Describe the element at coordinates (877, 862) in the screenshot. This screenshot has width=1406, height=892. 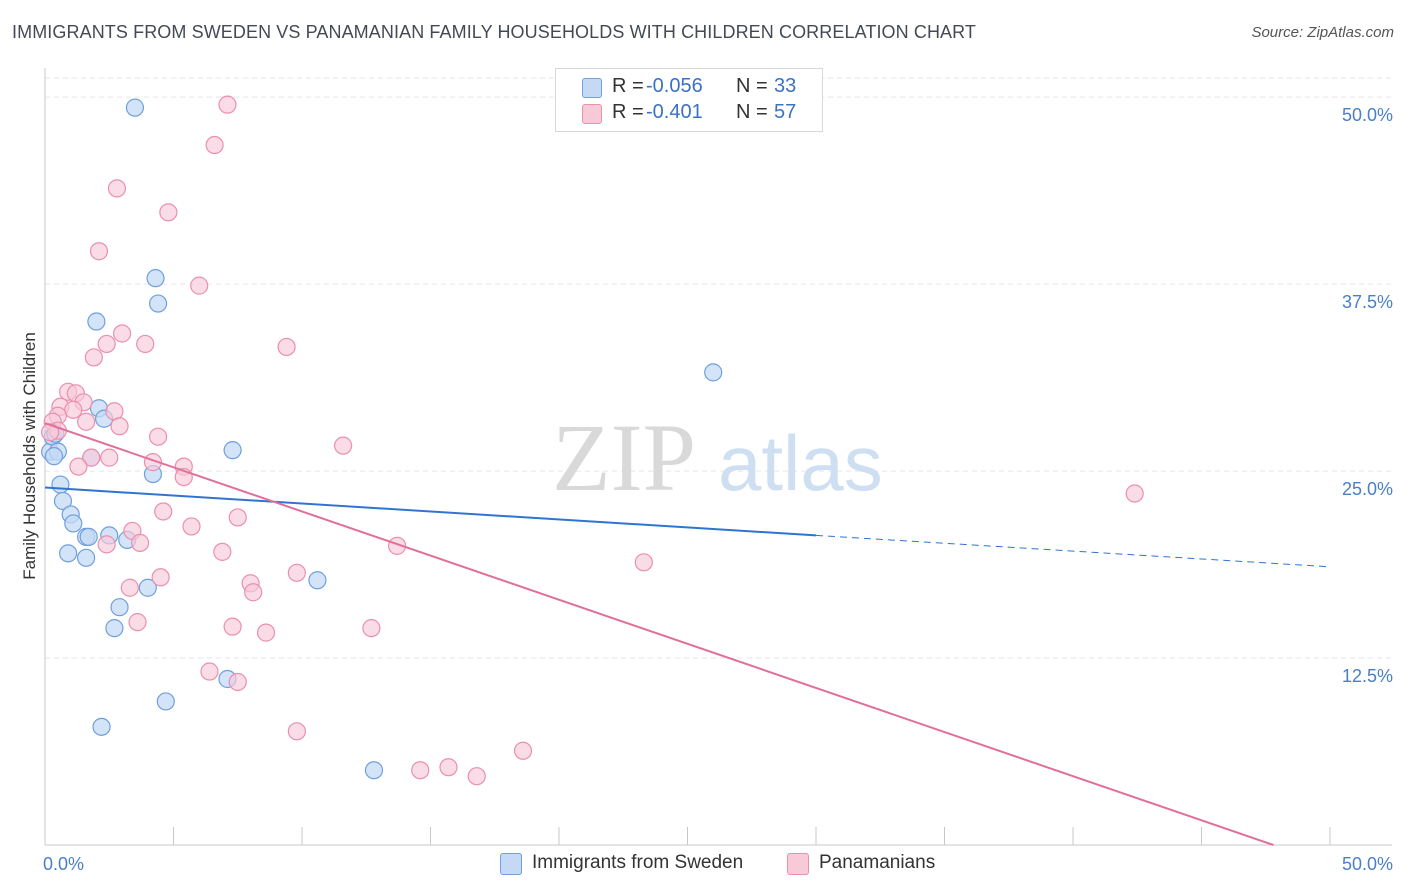
I see `bottom-legend-label-panamanians: Panamanians` at that location.